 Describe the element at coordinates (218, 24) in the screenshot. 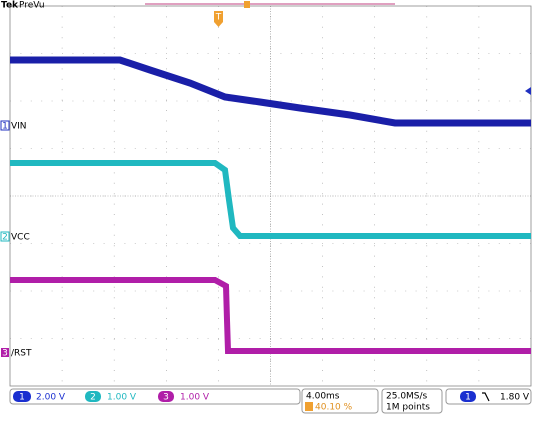

I see `trigger-pointer` at that location.